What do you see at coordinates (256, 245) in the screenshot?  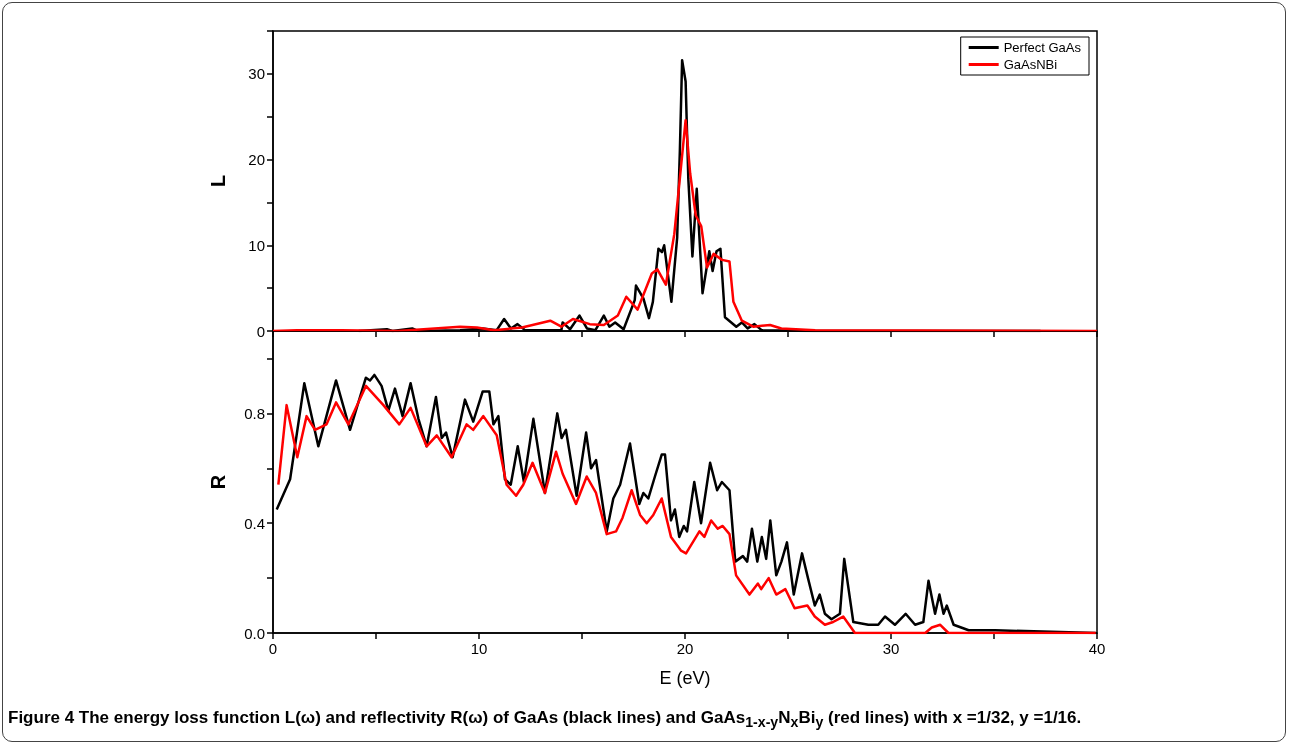 I see `y-tick-label: 10` at bounding box center [256, 245].